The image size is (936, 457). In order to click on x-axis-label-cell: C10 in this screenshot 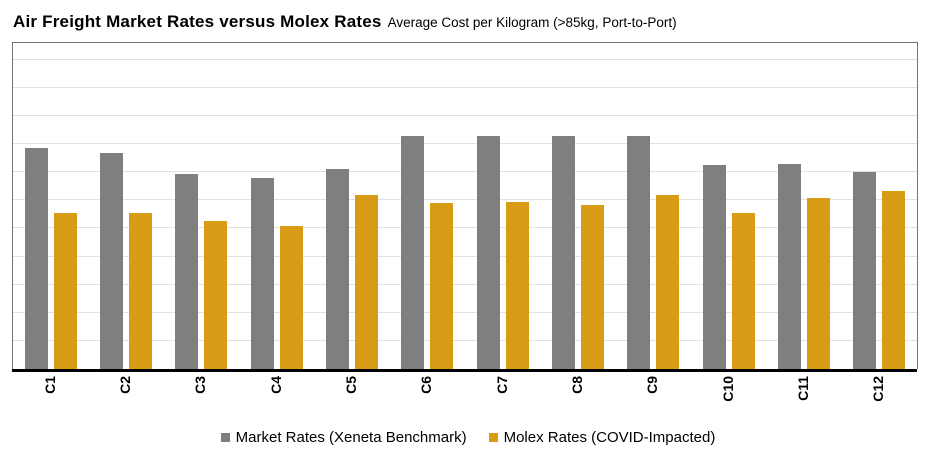, I will do `click(727, 397)`.